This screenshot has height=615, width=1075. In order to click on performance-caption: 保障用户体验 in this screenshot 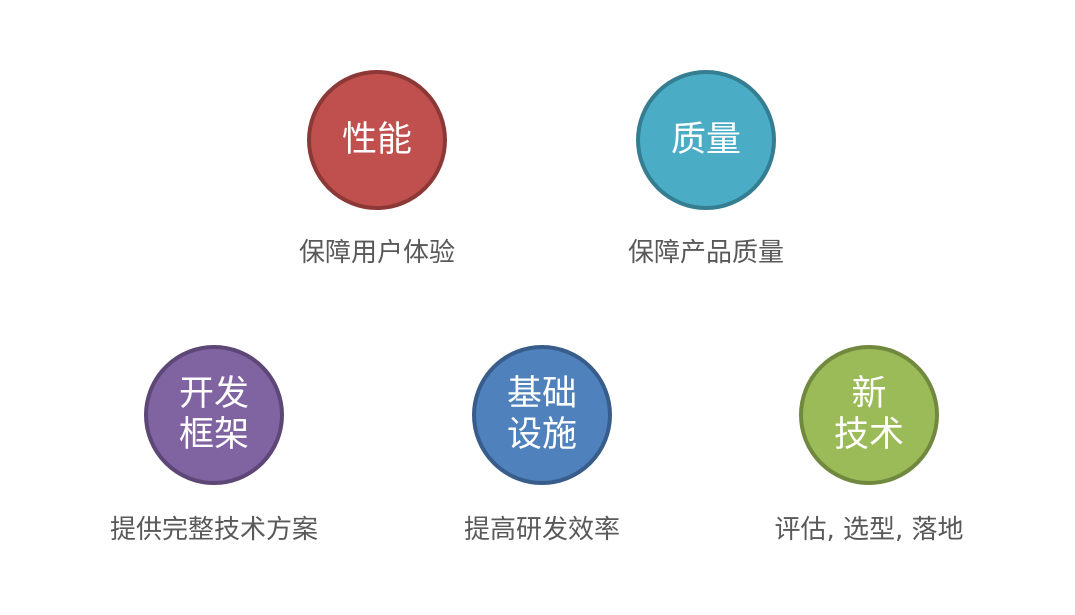, I will do `click(376, 253)`.